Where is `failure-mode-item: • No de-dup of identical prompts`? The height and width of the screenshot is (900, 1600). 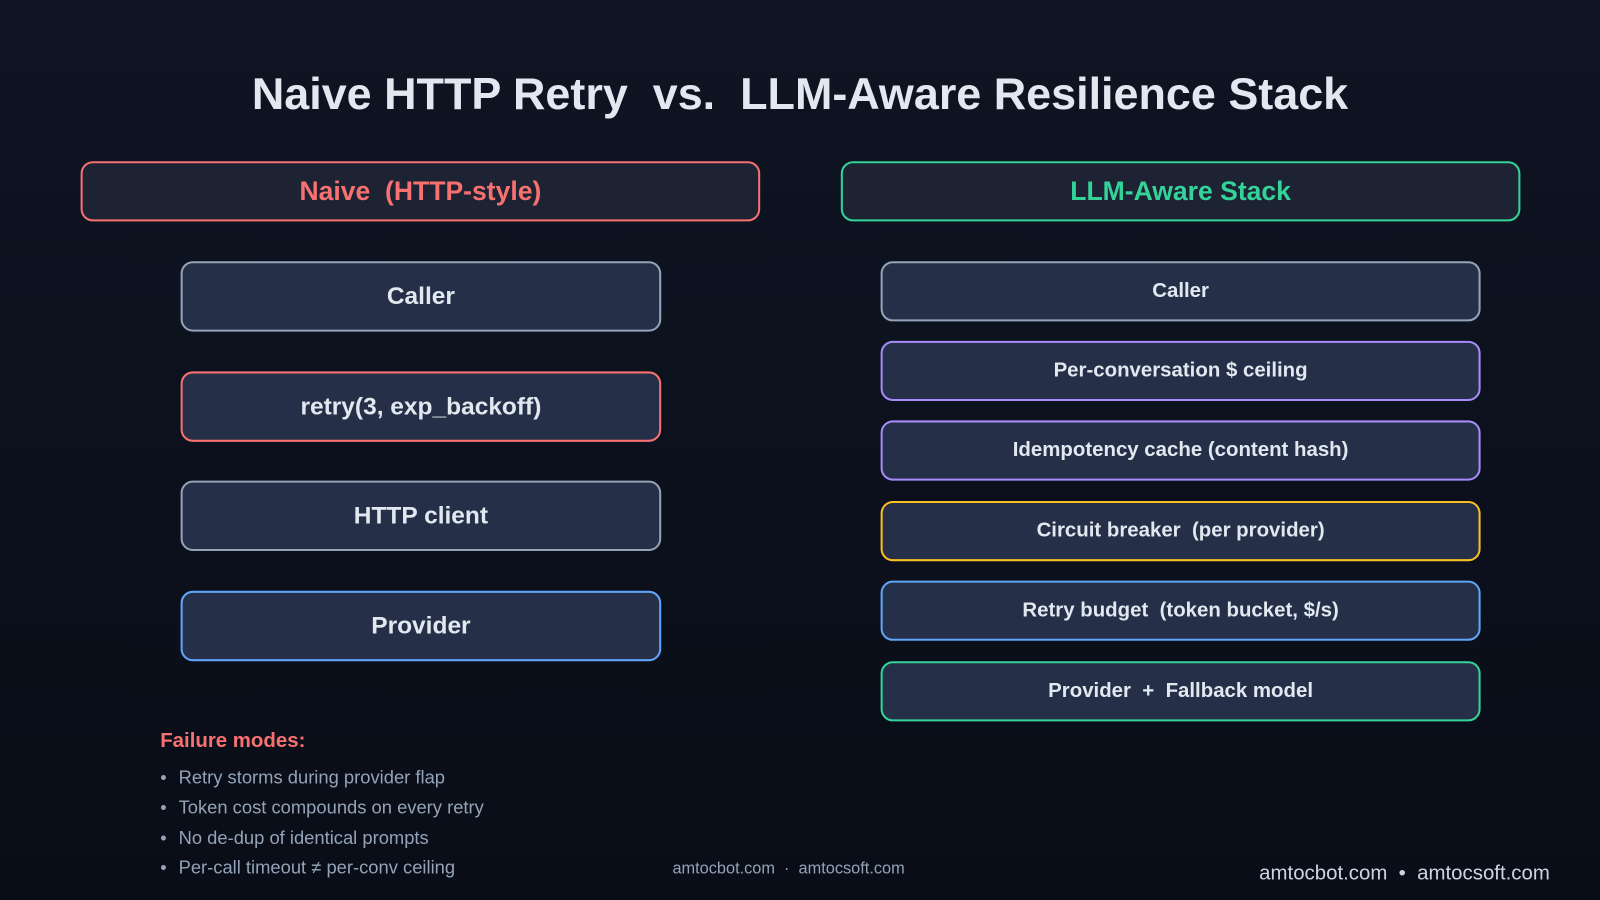 failure-mode-item: • No de-dup of identical prompts is located at coordinates (294, 837).